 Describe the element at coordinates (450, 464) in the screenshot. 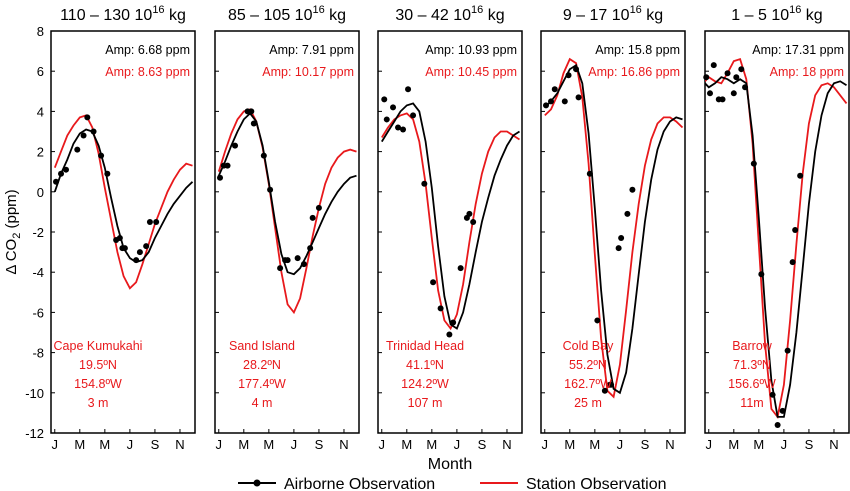

I see `x-axis-label: Month` at that location.